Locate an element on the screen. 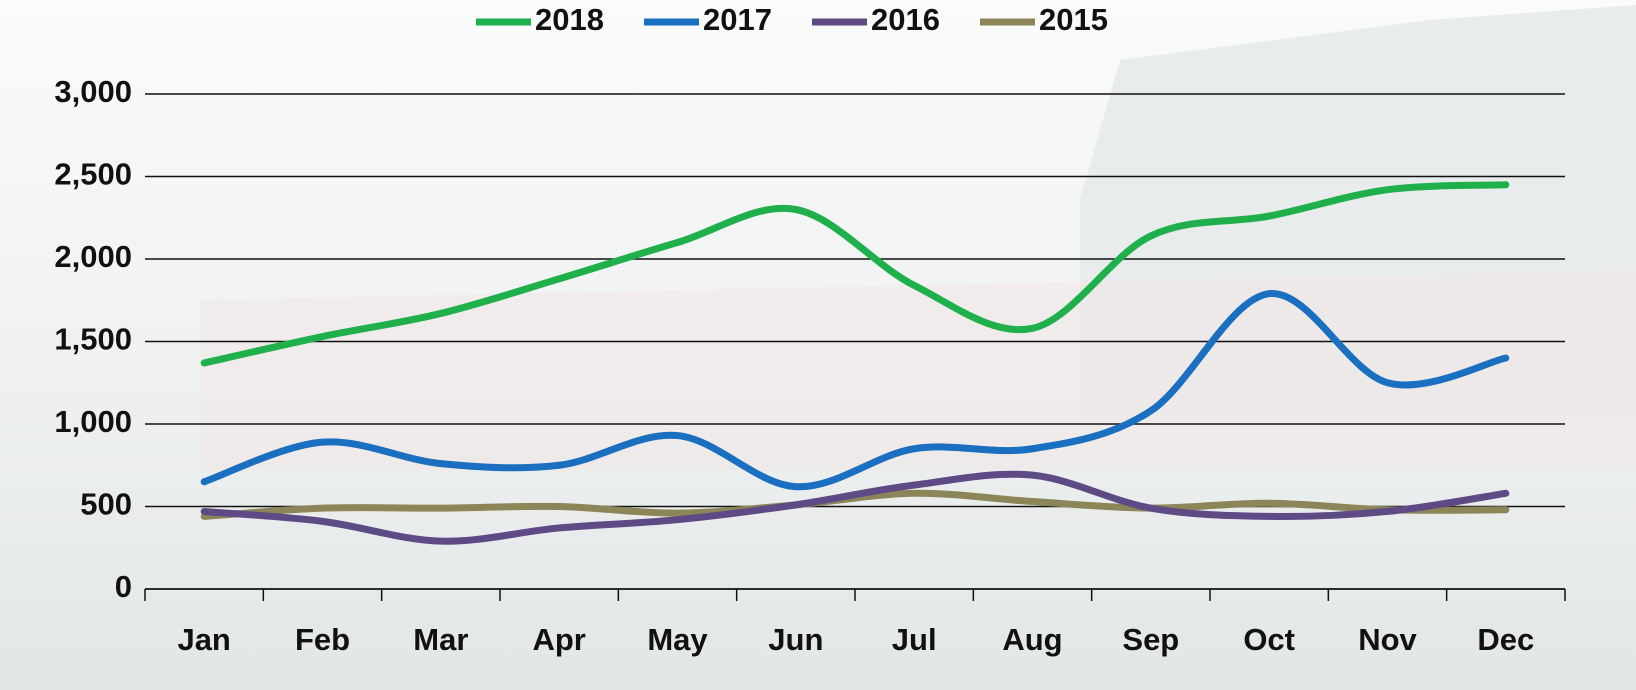 The width and height of the screenshot is (1636, 690). legend-label: 2018 is located at coordinates (569, 19).